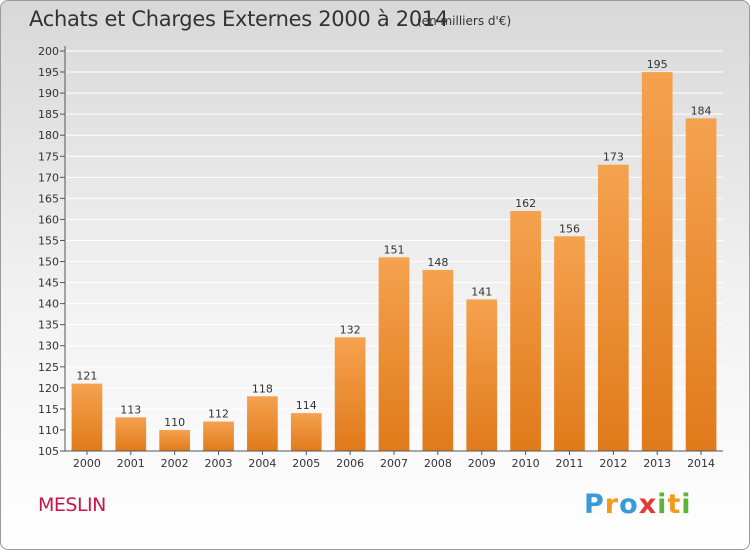 The width and height of the screenshot is (750, 550). I want to click on y-tick-label: 105, so click(48, 451).